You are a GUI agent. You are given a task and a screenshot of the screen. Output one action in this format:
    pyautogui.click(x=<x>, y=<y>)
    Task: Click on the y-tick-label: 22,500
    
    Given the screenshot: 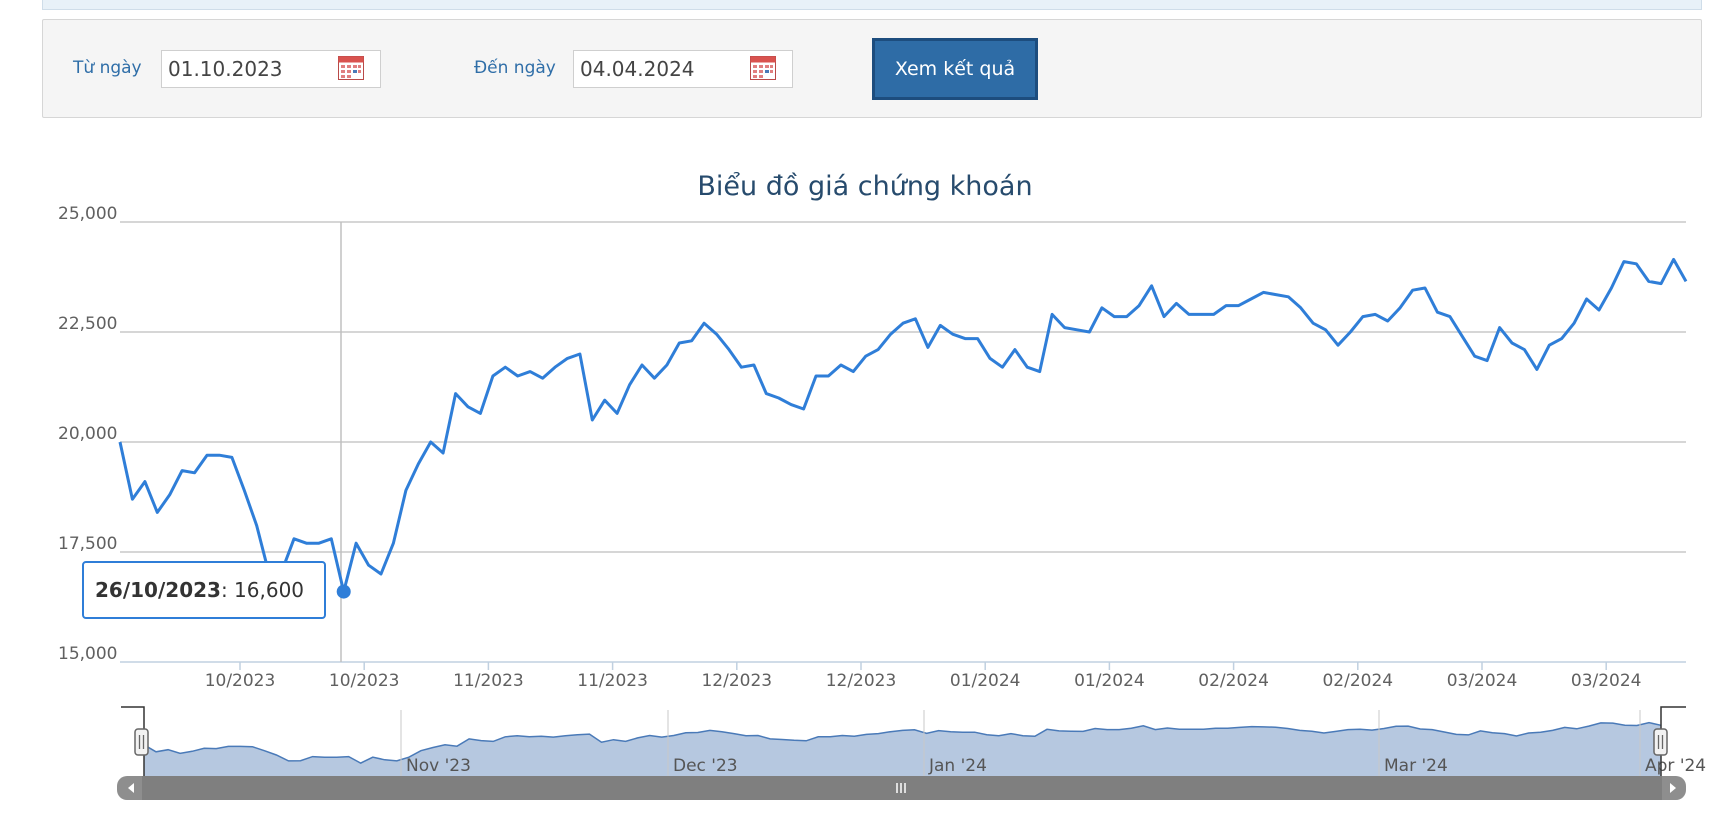 What is the action you would take?
    pyautogui.click(x=87, y=324)
    